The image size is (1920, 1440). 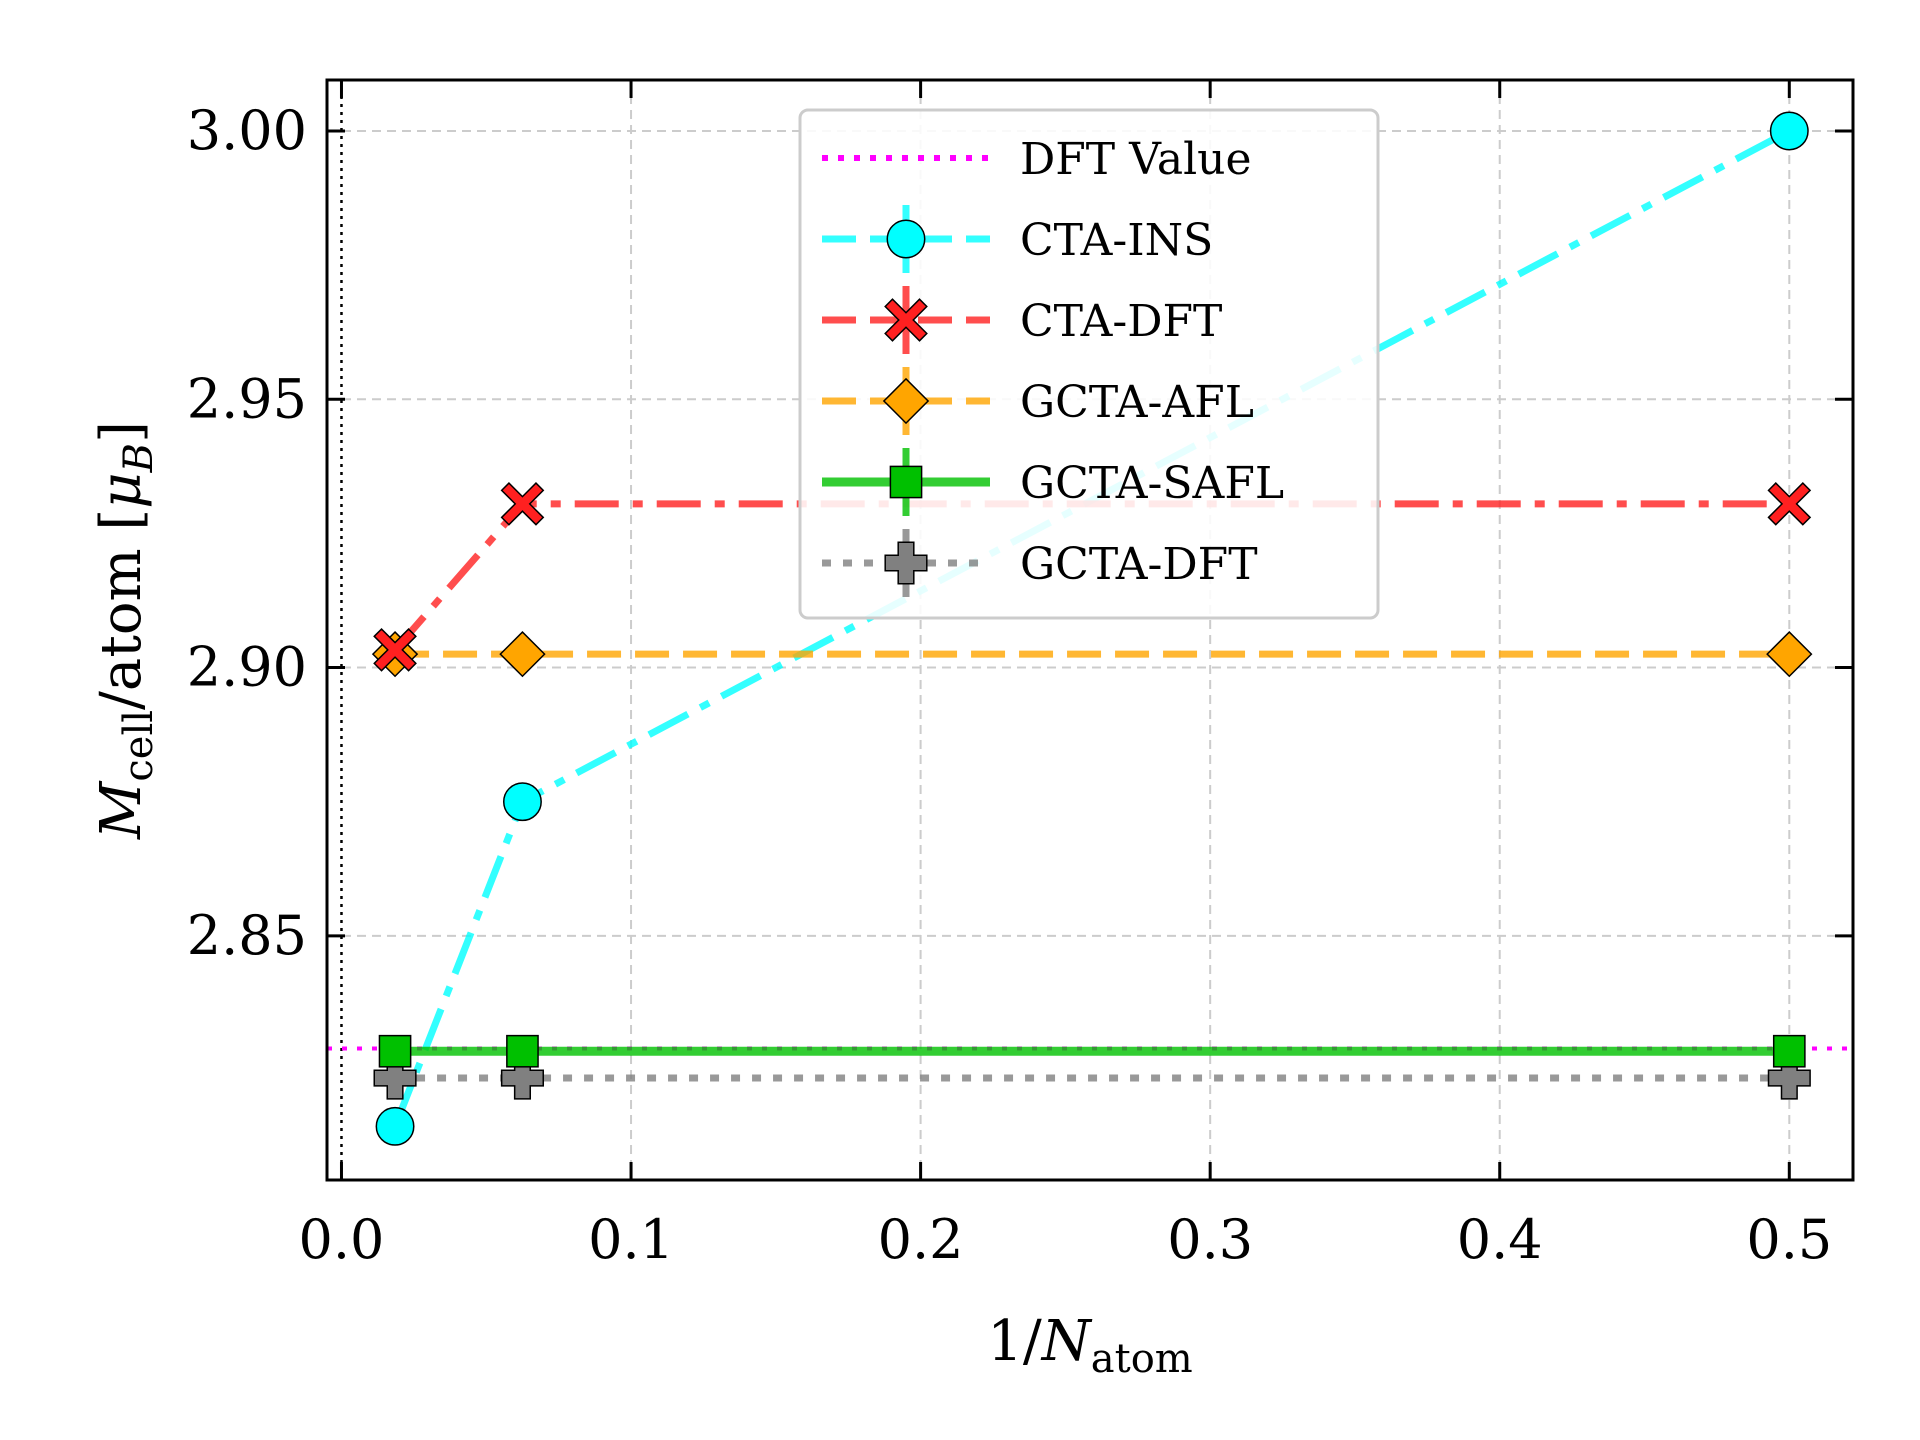 I want to click on legend-marker-gcta-dft, so click(x=906, y=563).